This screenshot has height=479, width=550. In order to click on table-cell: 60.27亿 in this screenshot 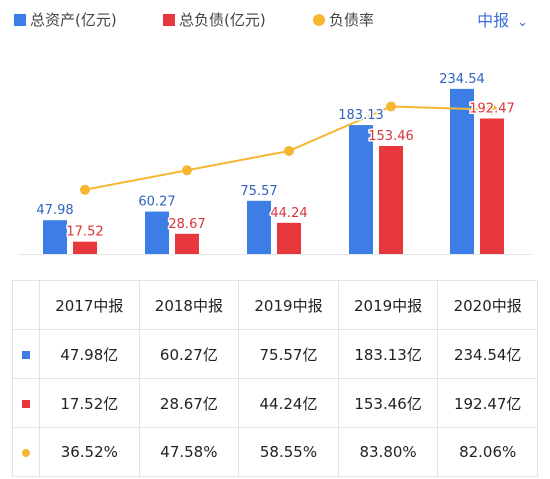, I will do `click(189, 354)`.